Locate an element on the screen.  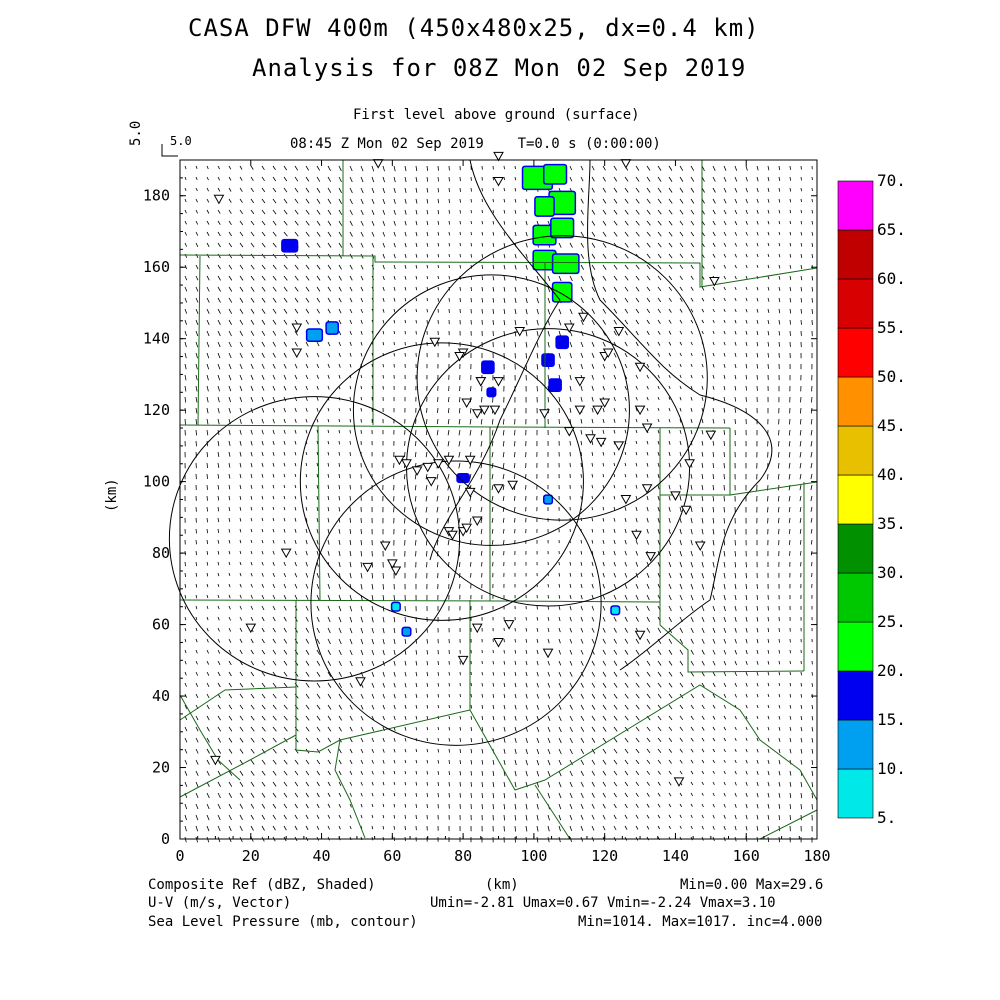
station-marker is located at coordinates (605, 403).